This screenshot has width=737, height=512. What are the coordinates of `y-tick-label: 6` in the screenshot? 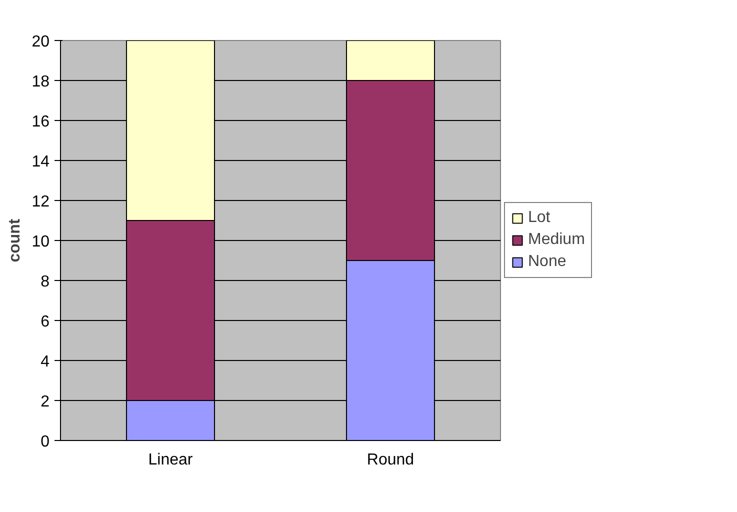 It's located at (45, 322).